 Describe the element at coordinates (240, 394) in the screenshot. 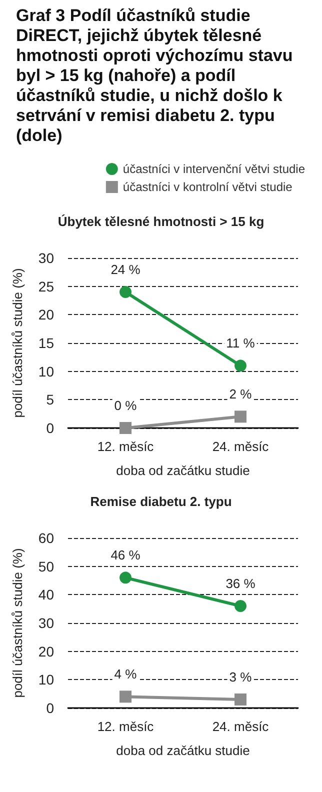

I see `data-label: 2 %` at that location.